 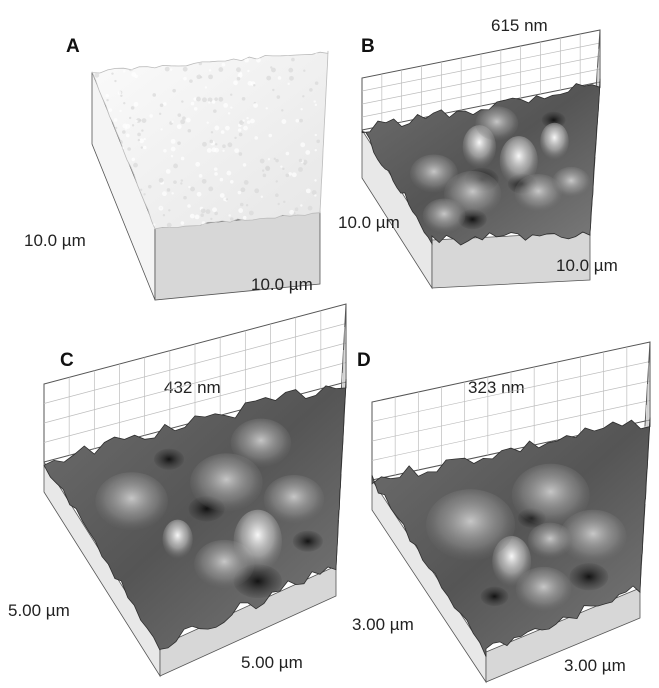 I want to click on surface-top-face, so click(x=210, y=140).